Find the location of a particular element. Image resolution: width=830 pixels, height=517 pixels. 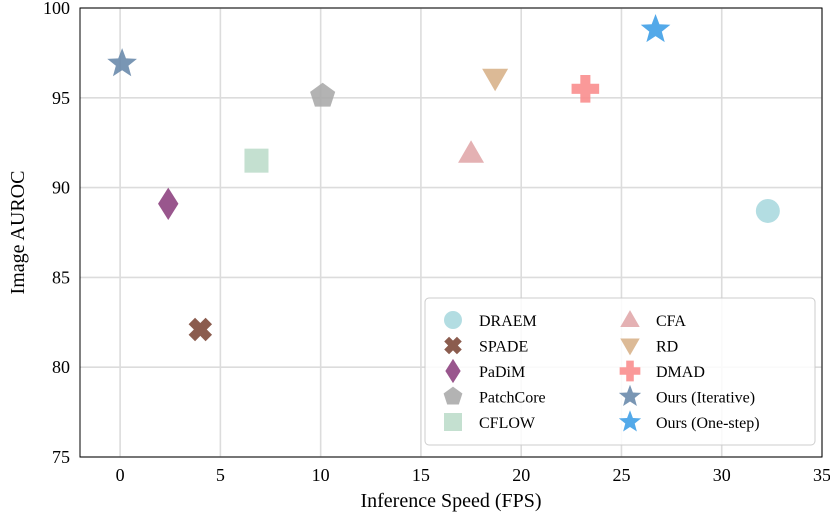

data-point-padim is located at coordinates (168, 203).